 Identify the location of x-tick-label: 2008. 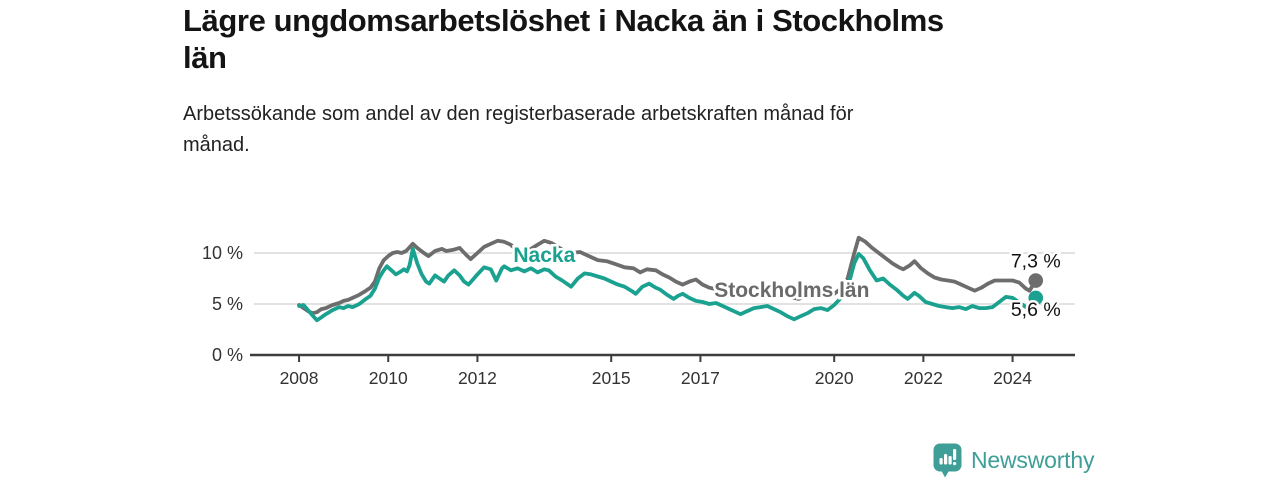
(299, 378).